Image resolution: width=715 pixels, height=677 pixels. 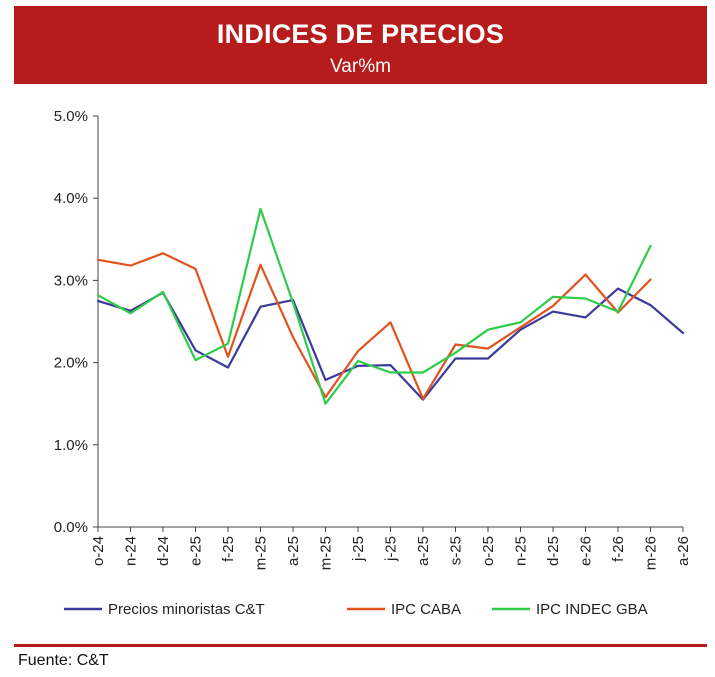 What do you see at coordinates (228, 549) in the screenshot?
I see `x-tick-label: f-25` at bounding box center [228, 549].